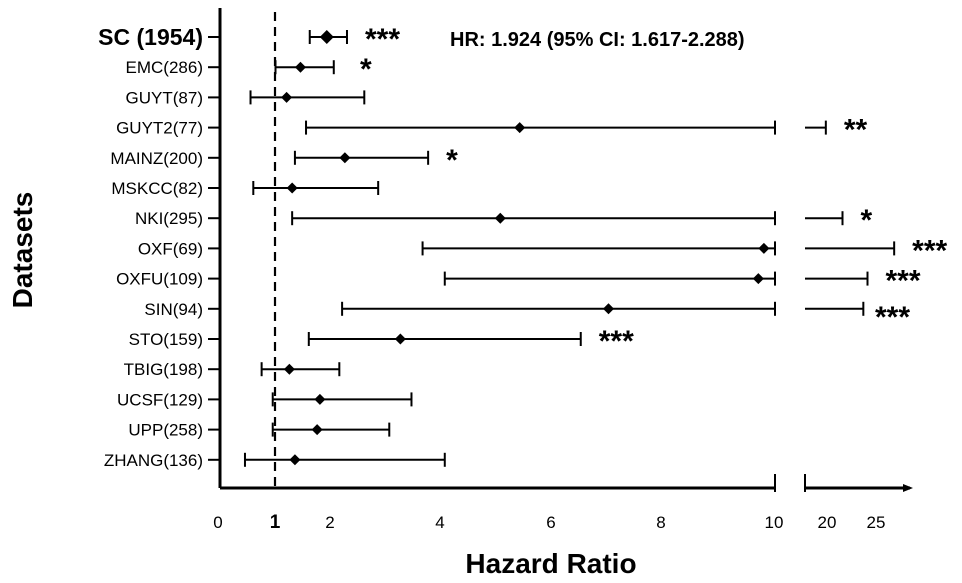 This screenshot has height=583, width=962. Describe the element at coordinates (173, 309) in the screenshot. I see `dataset-label: SIN(94)` at that location.